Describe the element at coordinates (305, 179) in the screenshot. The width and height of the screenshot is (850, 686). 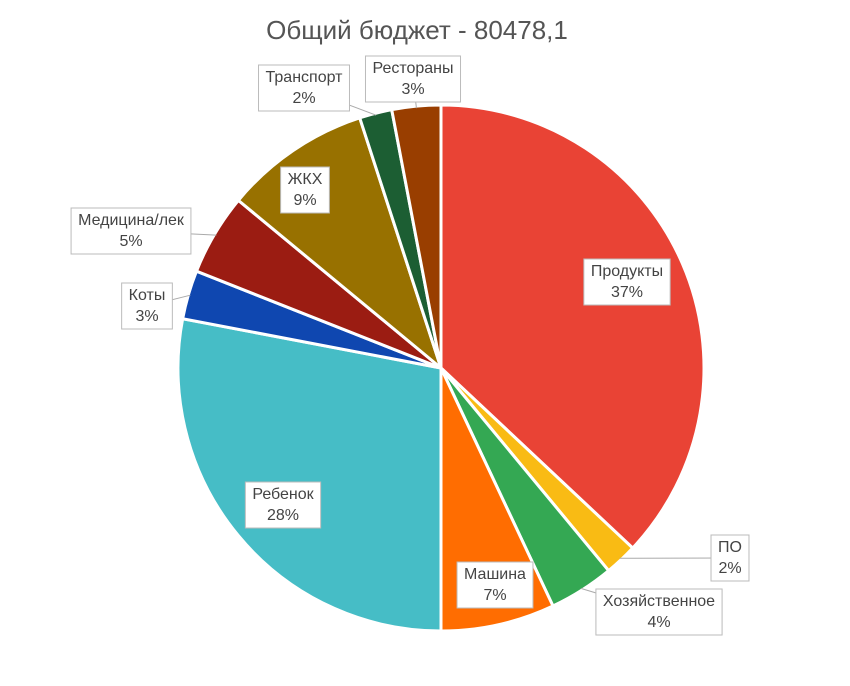
I see `label-category: ЖКХ` at that location.